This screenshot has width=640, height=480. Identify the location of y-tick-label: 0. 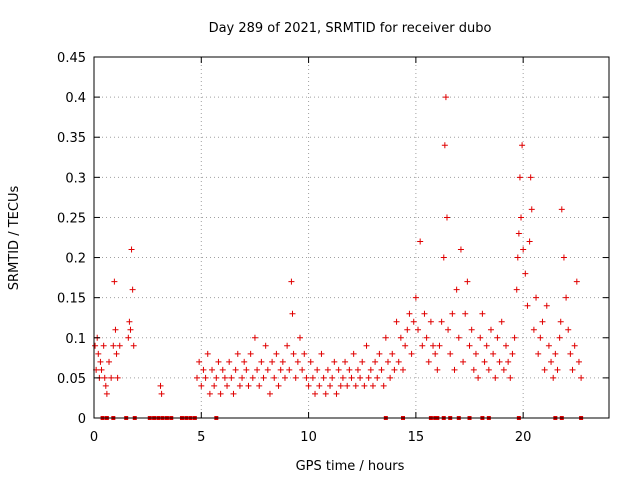
(82, 419).